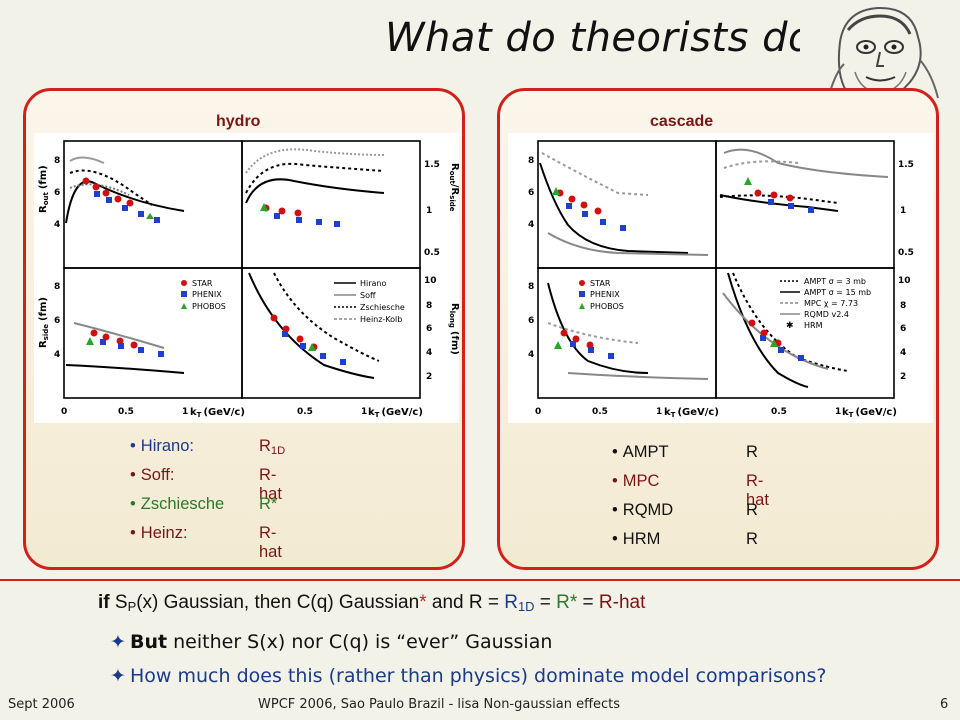 The image size is (960, 720). Describe the element at coordinates (903, 211) in the screenshot. I see `y-tick: 1` at that location.